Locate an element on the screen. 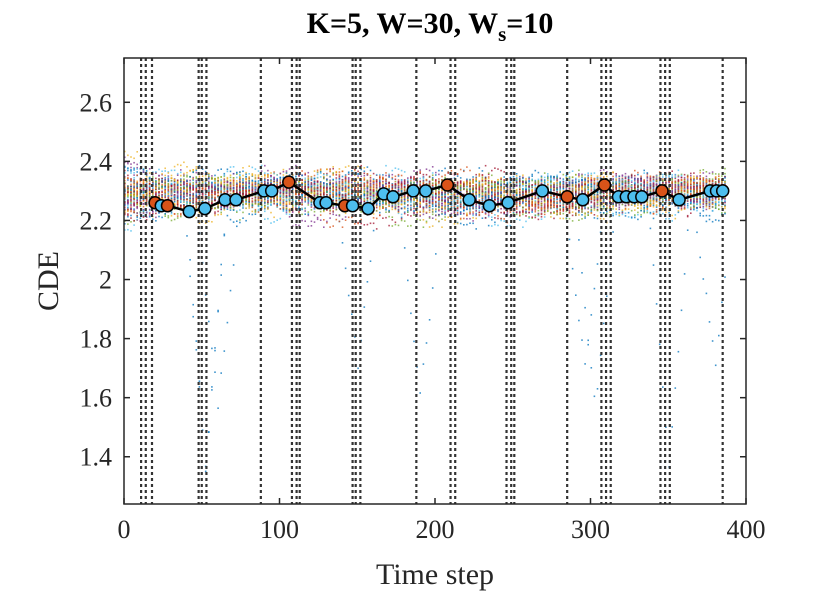 The height and width of the screenshot is (591, 827). chart-title-suffix: =10 is located at coordinates (529, 23).